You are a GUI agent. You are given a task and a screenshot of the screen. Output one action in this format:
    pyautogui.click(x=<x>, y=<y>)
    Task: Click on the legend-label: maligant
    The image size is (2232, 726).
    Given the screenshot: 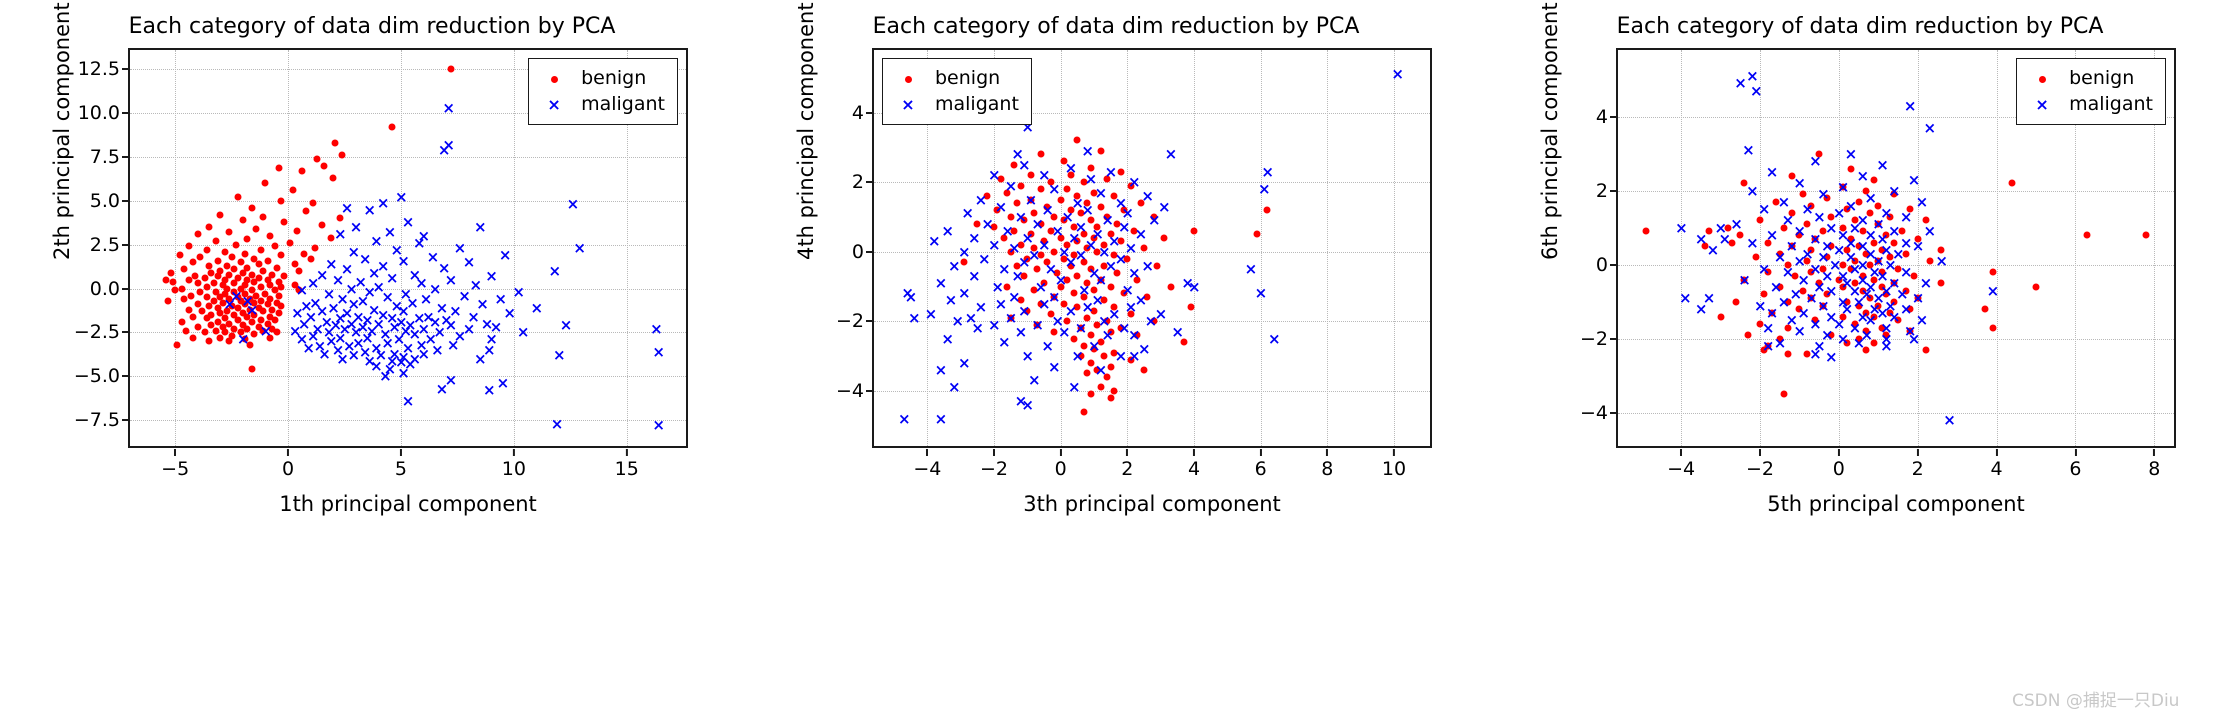 What is the action you would take?
    pyautogui.click(x=623, y=104)
    